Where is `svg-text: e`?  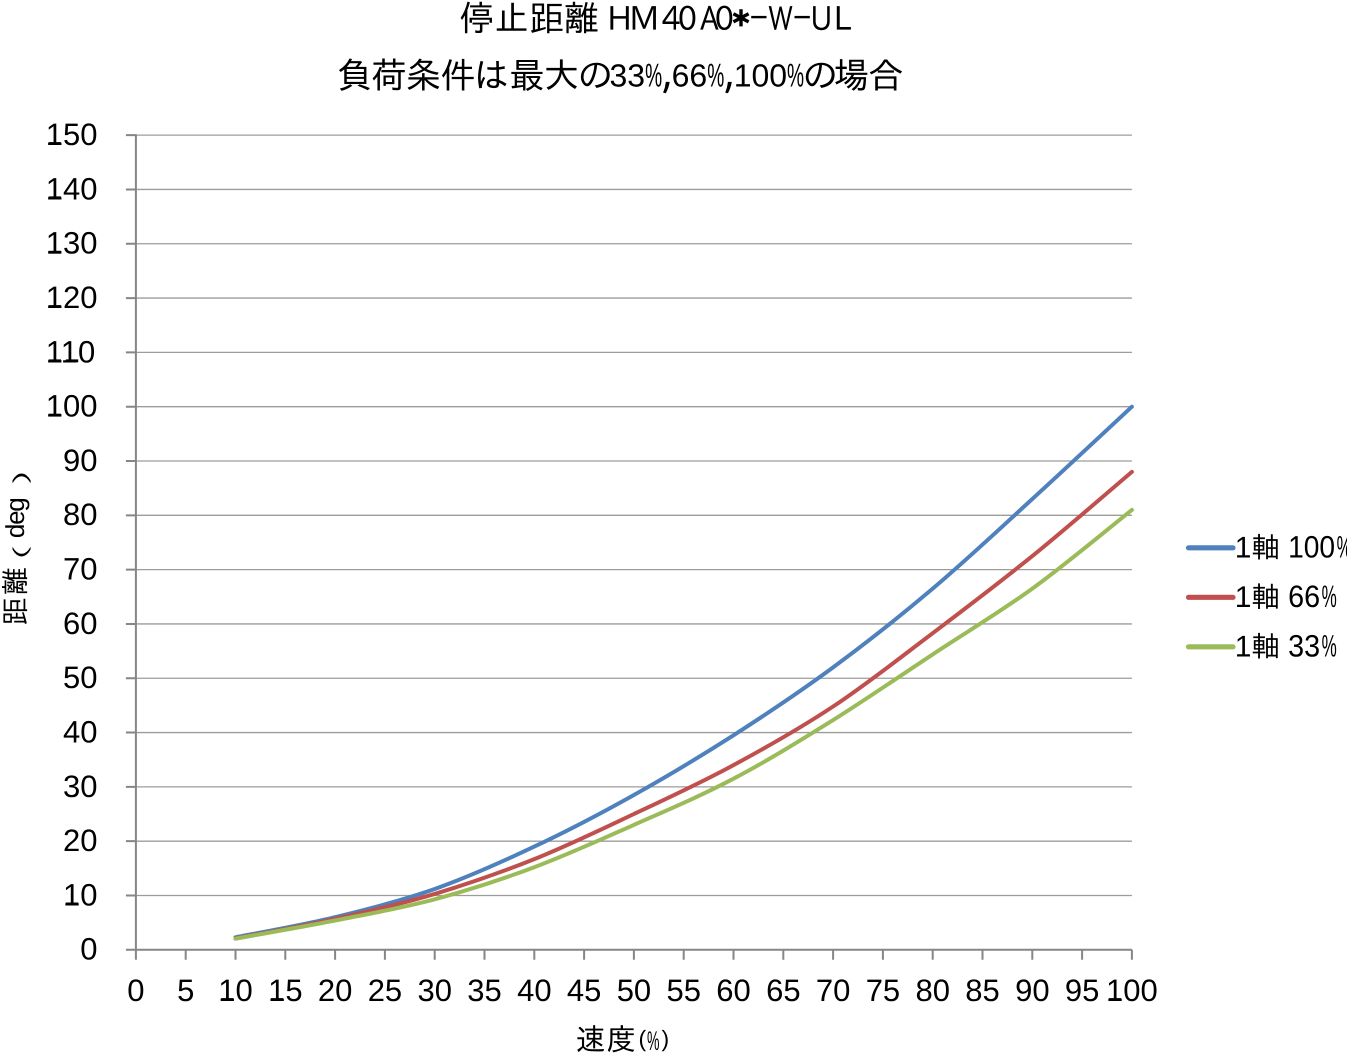 svg-text: e is located at coordinates (15, 517).